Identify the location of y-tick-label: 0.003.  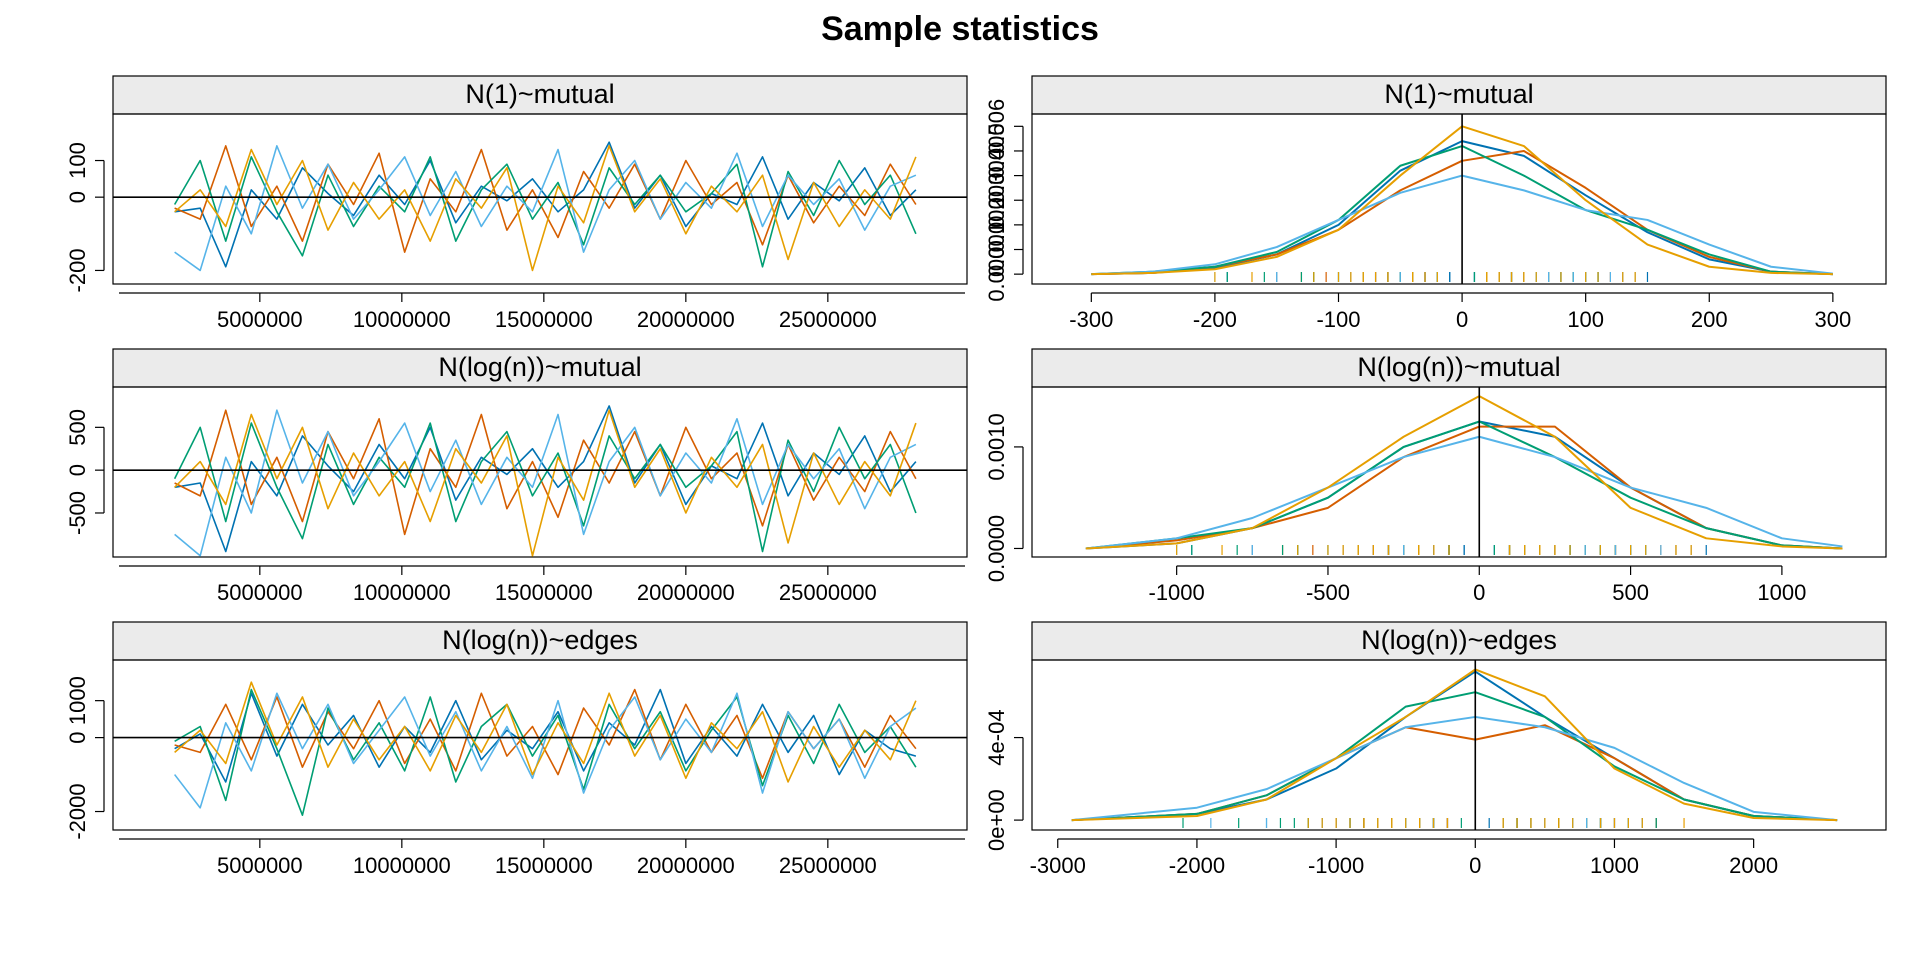
(996, 200).